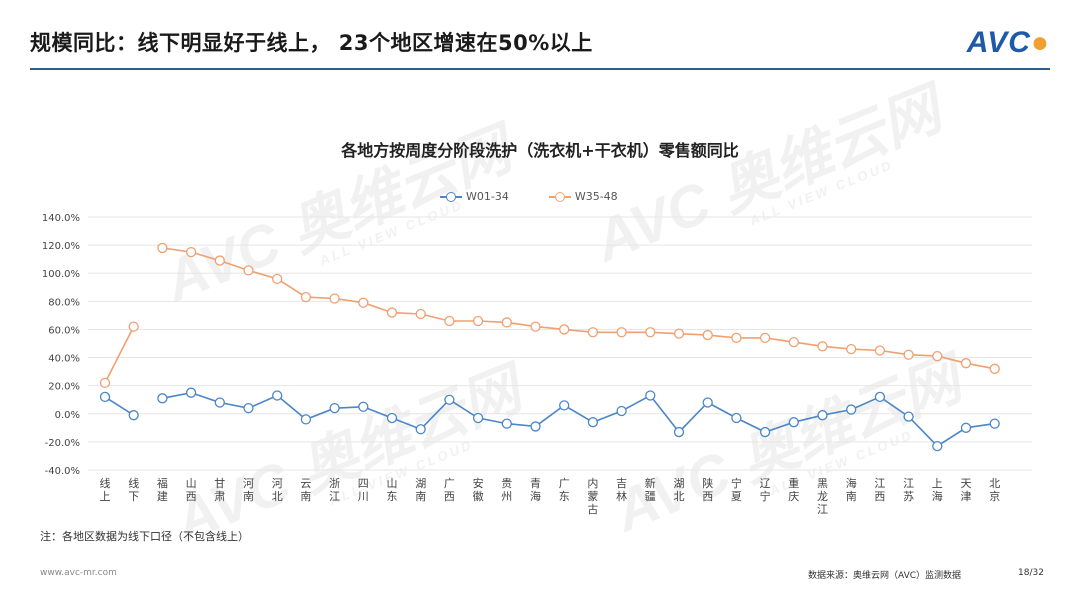 The image size is (1080, 608). Describe the element at coordinates (277, 490) in the screenshot. I see `x-tick-label: 河北` at that location.